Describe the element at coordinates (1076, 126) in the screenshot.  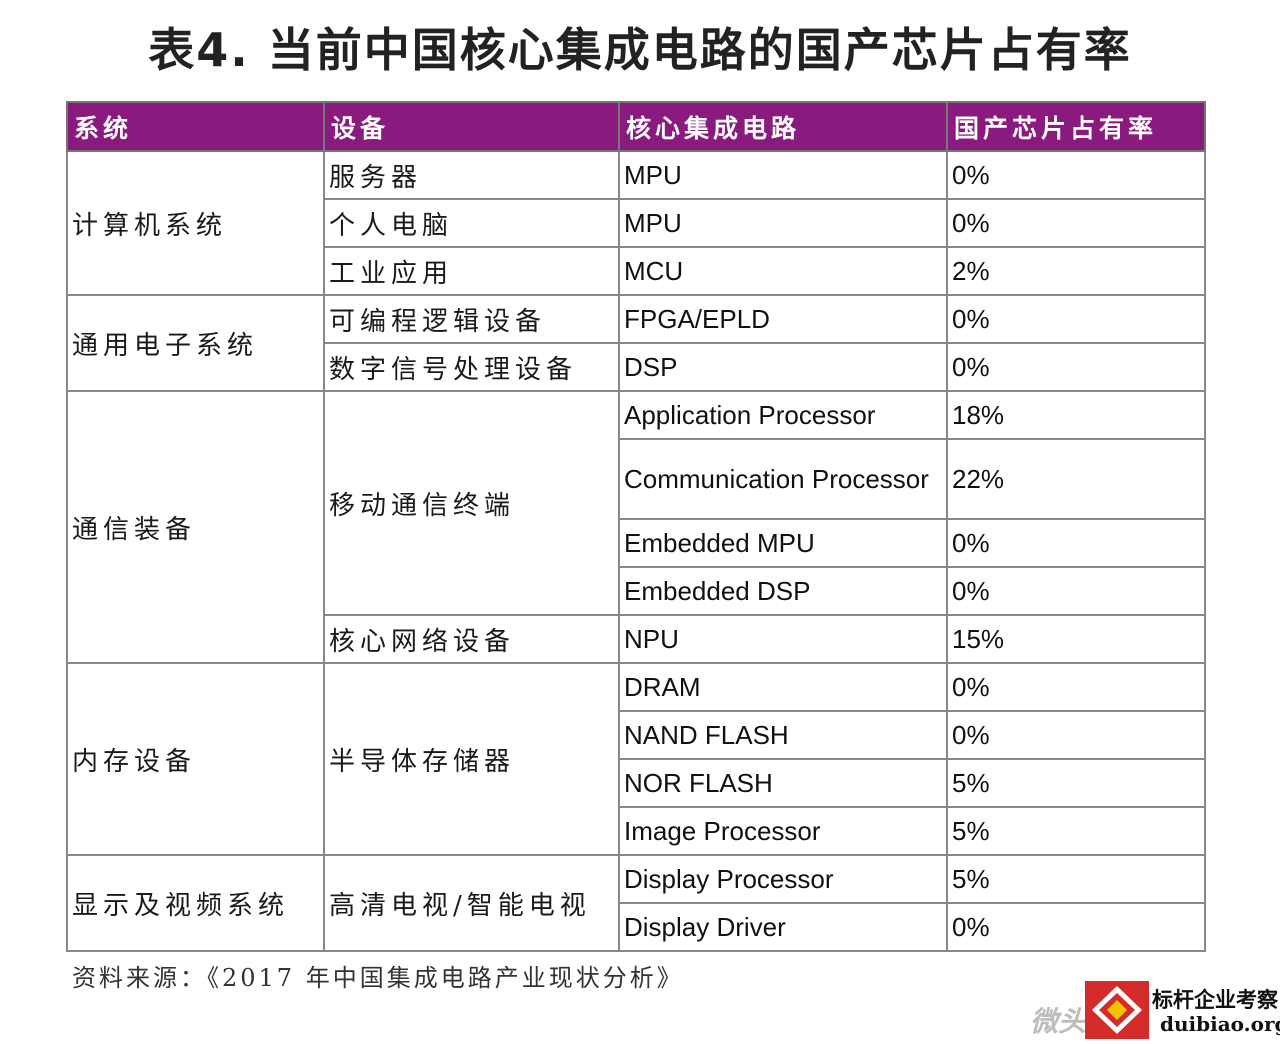
I see `header-domestic-share: 国产芯片占有率` at that location.